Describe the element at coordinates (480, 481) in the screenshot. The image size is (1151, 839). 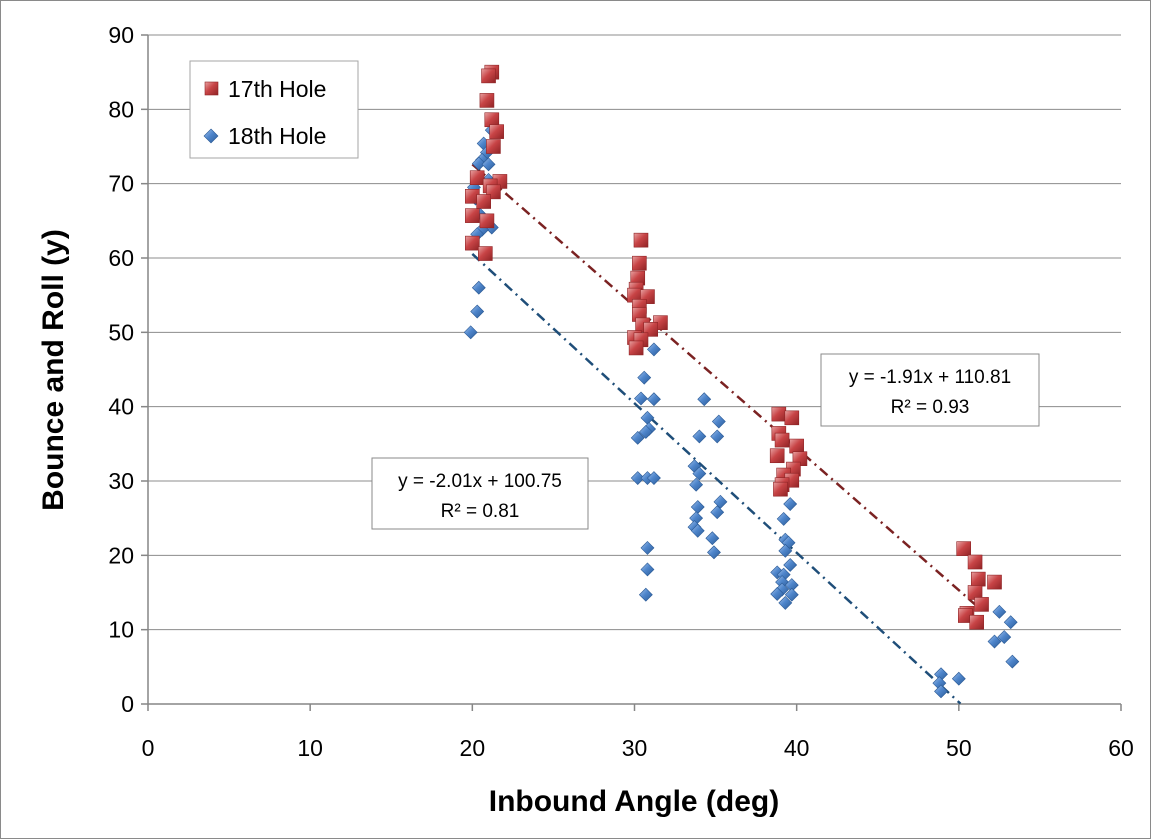
I see `trendline-equation-18th-hole: y = -2.01x + 100.75` at that location.